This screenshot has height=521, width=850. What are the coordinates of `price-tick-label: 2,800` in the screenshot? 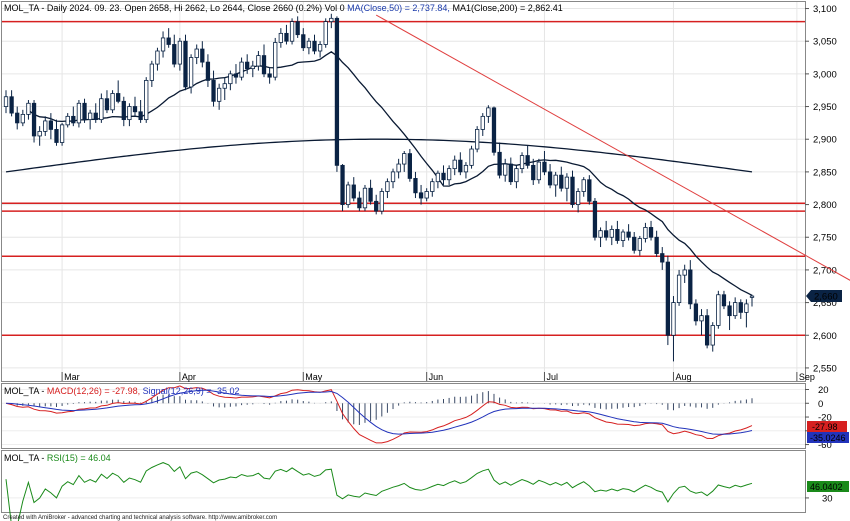 It's located at (825, 205).